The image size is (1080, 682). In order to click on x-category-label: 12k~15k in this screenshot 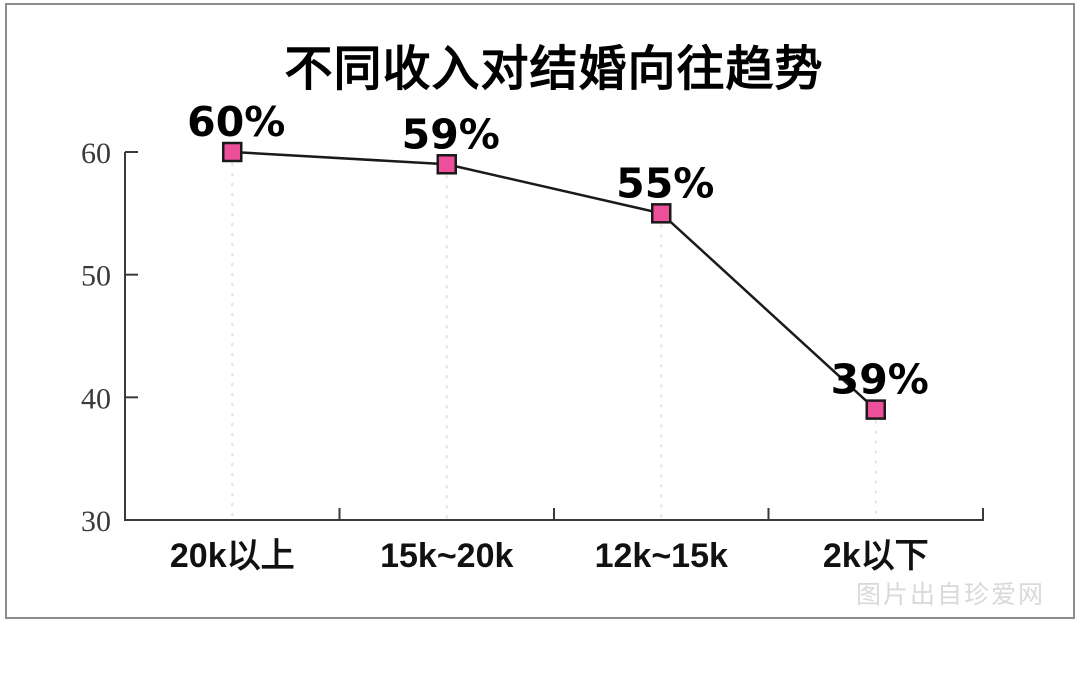, I will do `click(661, 556)`.